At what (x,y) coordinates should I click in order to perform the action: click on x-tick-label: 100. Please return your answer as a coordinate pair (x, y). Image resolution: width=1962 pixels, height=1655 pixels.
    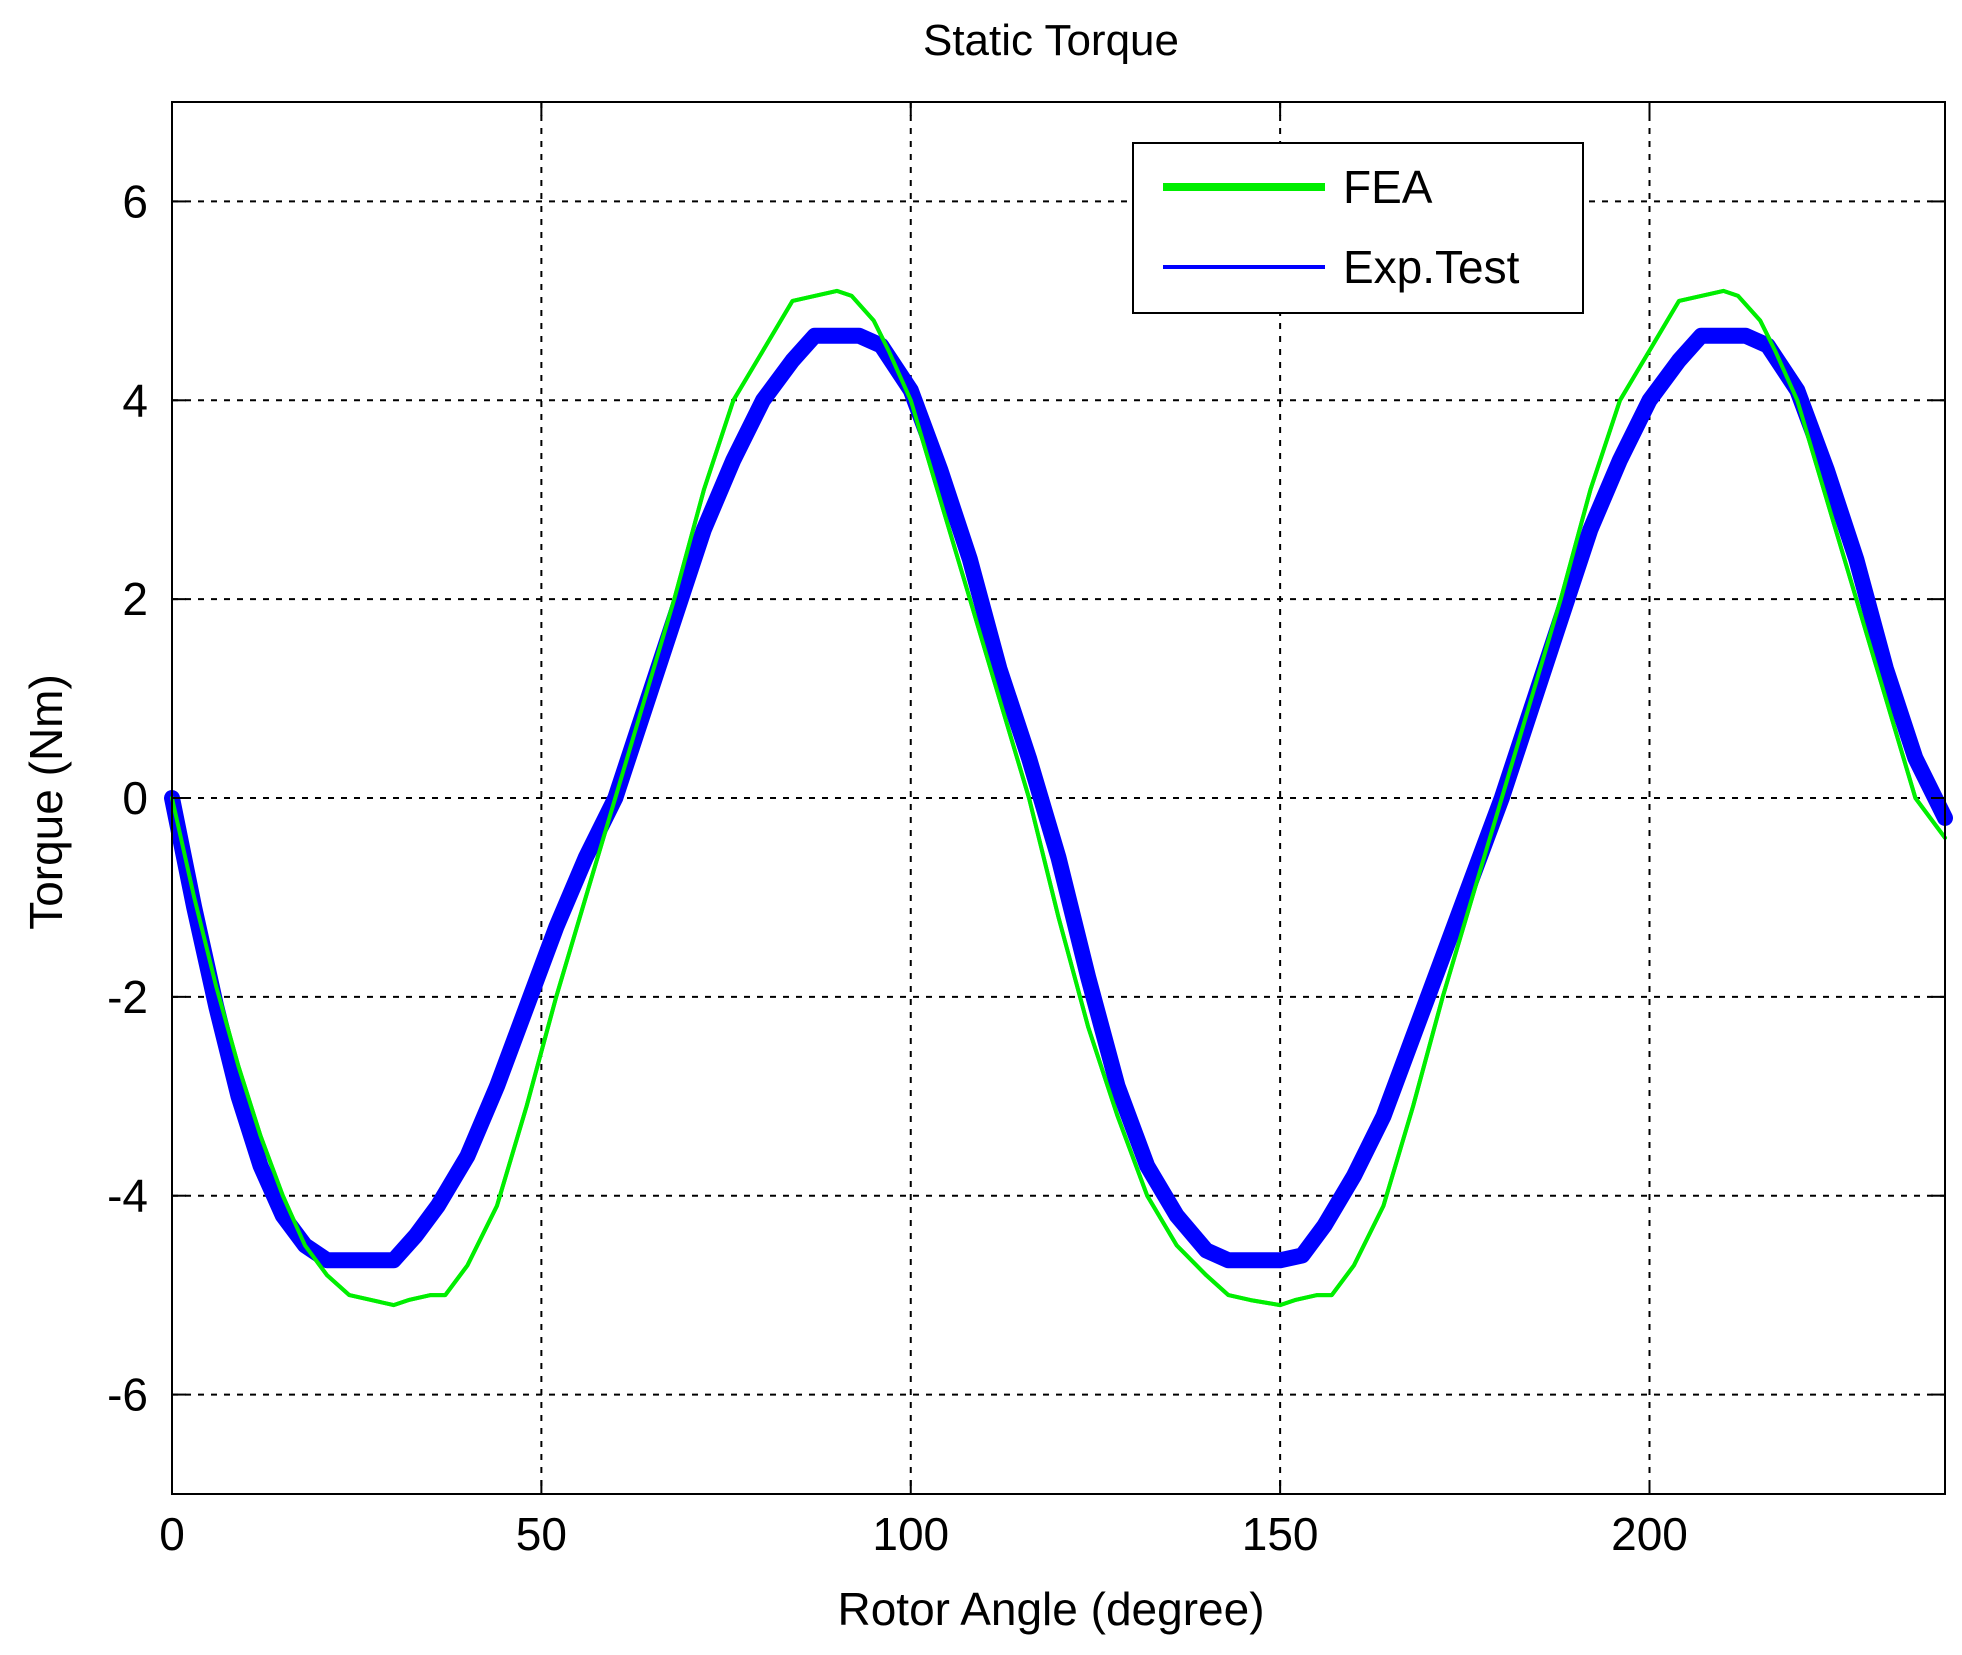
    Looking at the image, I should click on (910, 1534).